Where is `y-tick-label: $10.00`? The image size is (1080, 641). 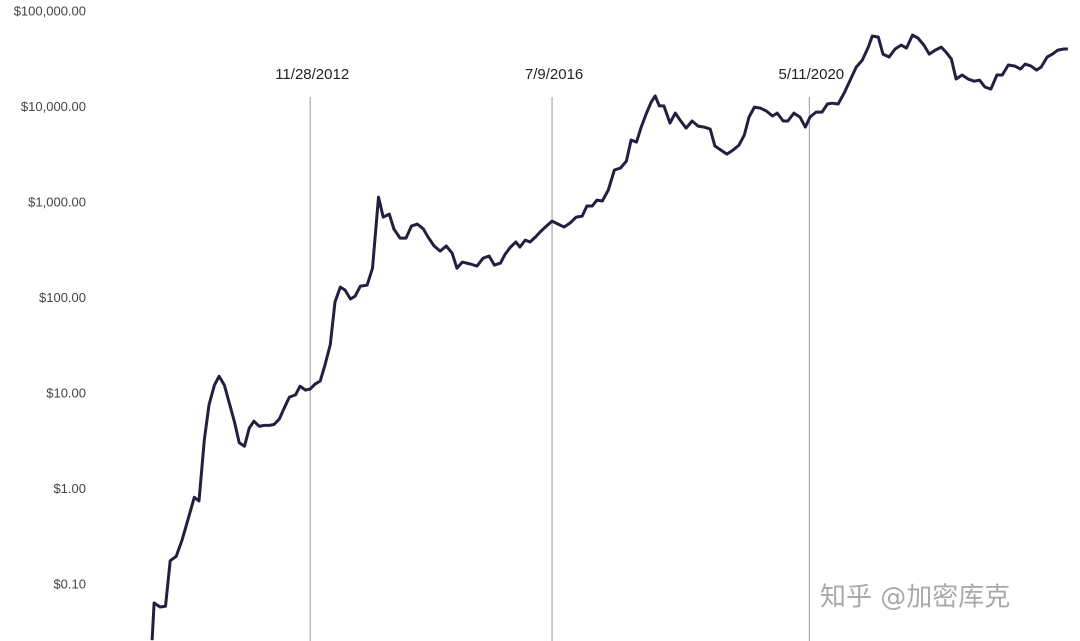 y-tick-label: $10.00 is located at coordinates (66, 393).